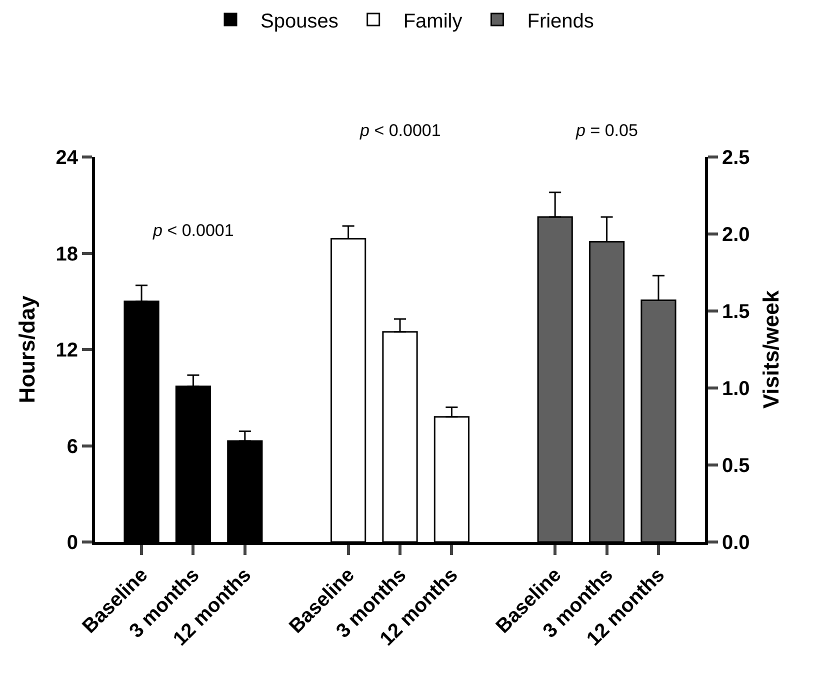 This screenshot has width=813, height=695. What do you see at coordinates (771, 349) in the screenshot?
I see `y2-axis-title: Visits/week` at bounding box center [771, 349].